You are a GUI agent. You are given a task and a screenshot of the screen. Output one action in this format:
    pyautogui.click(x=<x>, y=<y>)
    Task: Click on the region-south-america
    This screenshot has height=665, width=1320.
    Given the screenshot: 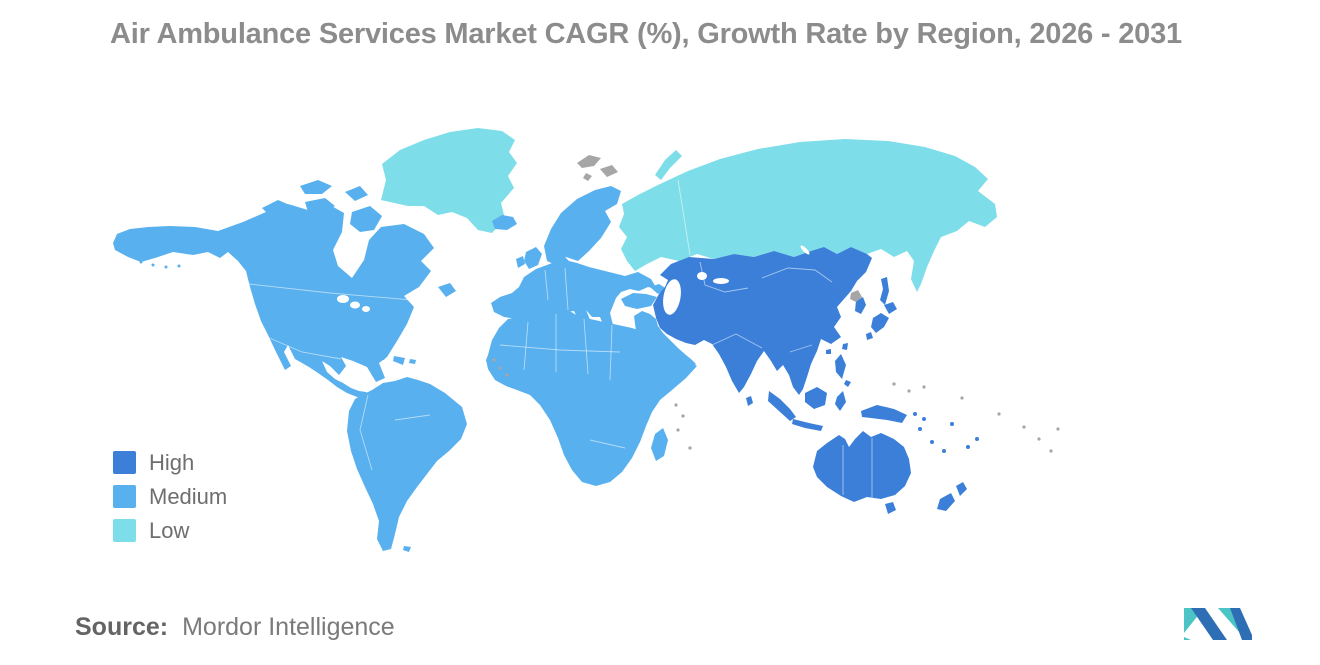 What is the action you would take?
    pyautogui.click(x=407, y=464)
    